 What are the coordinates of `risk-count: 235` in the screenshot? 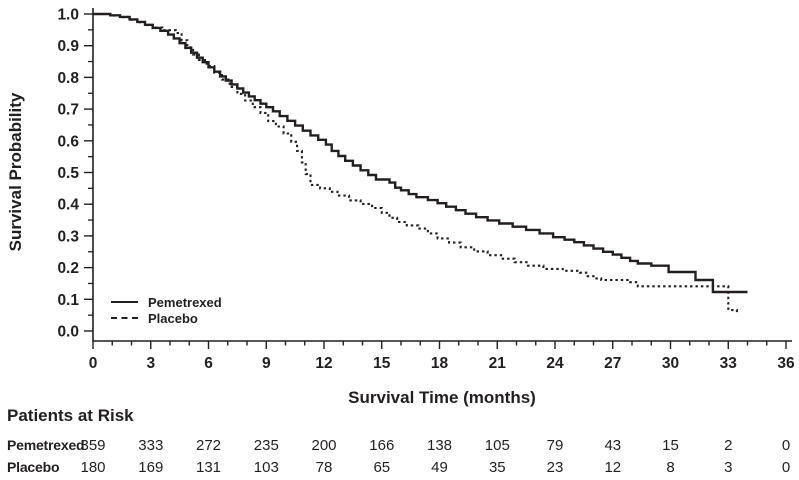 It's located at (266, 445).